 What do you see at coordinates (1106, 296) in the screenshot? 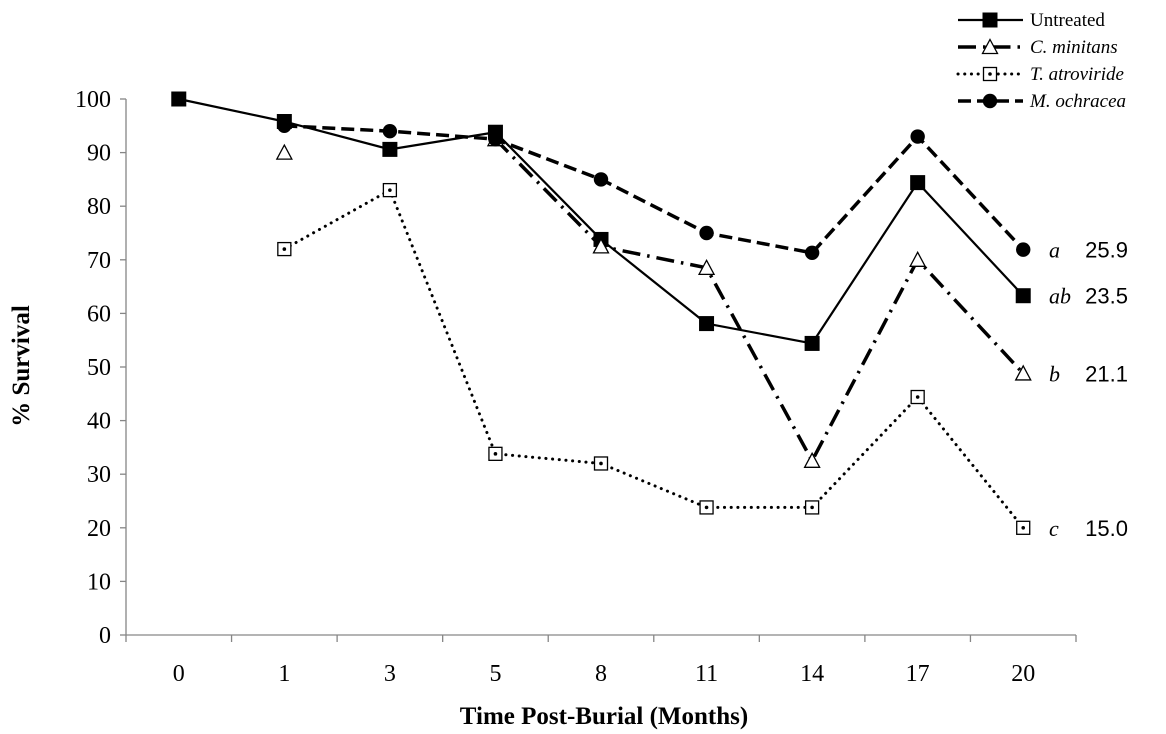
I see `annotation-value: 23.5` at bounding box center [1106, 296].